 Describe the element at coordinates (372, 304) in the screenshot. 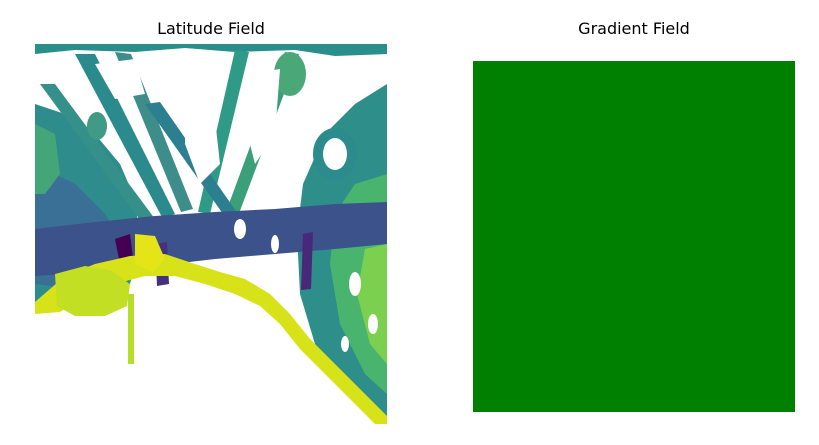

I see `right-wall-light` at that location.